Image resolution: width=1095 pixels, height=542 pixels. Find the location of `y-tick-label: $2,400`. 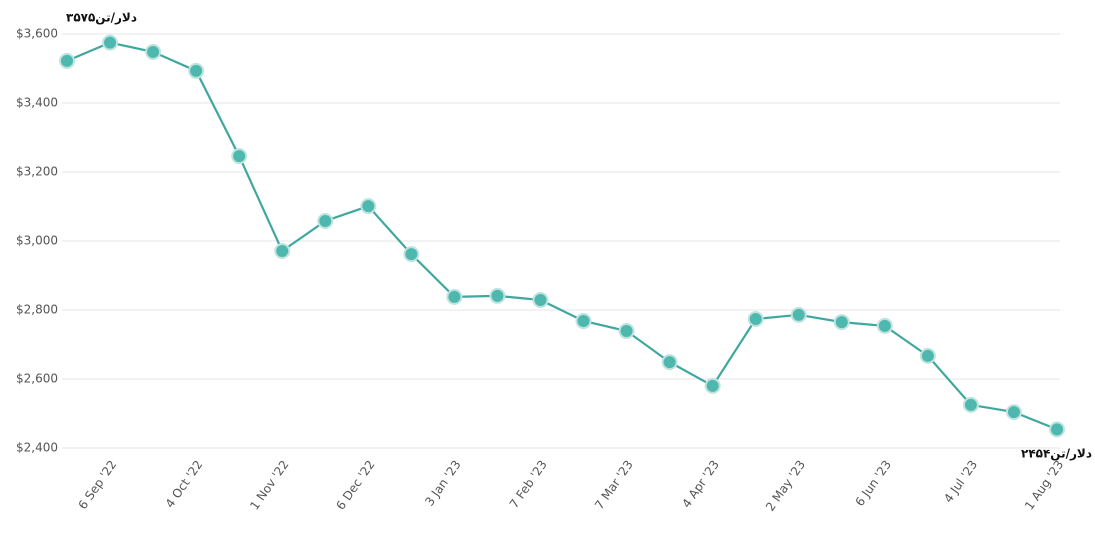

y-tick-label: $2,400 is located at coordinates (37, 448).